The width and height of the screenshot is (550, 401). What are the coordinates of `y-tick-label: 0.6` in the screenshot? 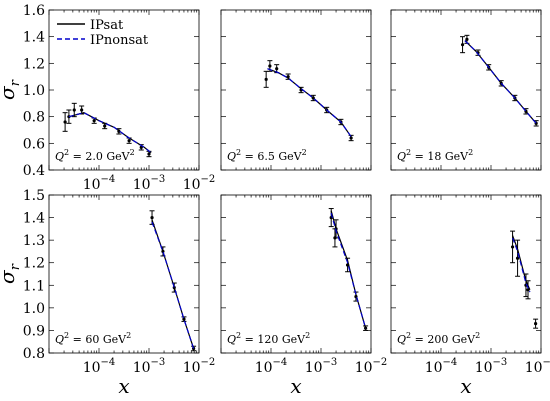 It's located at (34, 144).